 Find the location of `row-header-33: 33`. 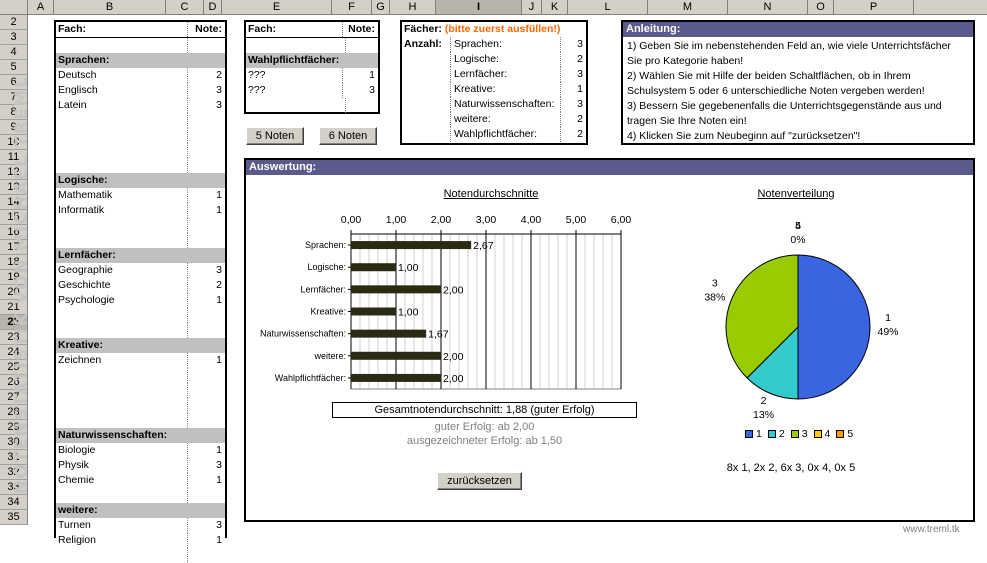

row-header-33: 33 is located at coordinates (14, 487).